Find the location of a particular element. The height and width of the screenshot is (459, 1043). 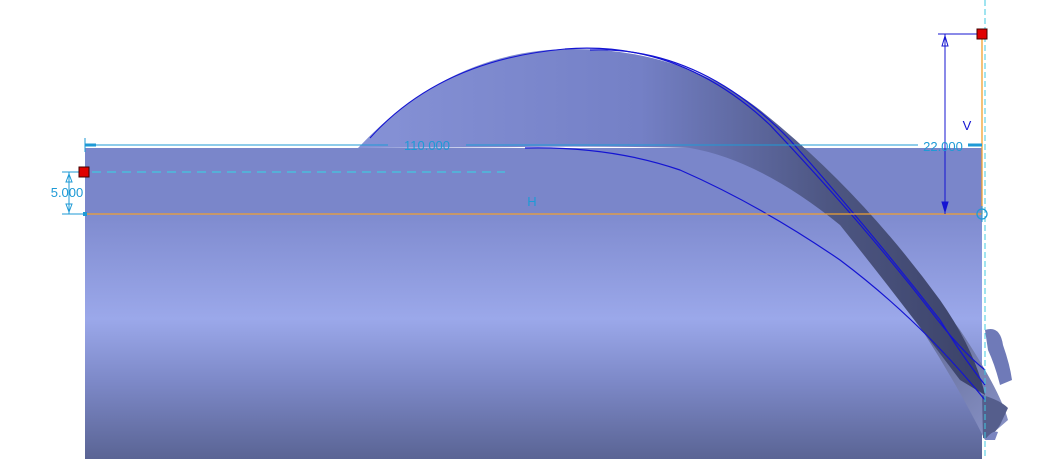

dimension-arrow-up is located at coordinates (945, 40).